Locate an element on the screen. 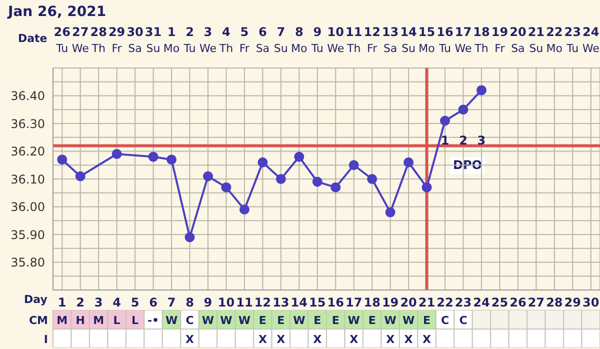 The image size is (600, 349). x2-tick-label: 23 is located at coordinates (463, 303).